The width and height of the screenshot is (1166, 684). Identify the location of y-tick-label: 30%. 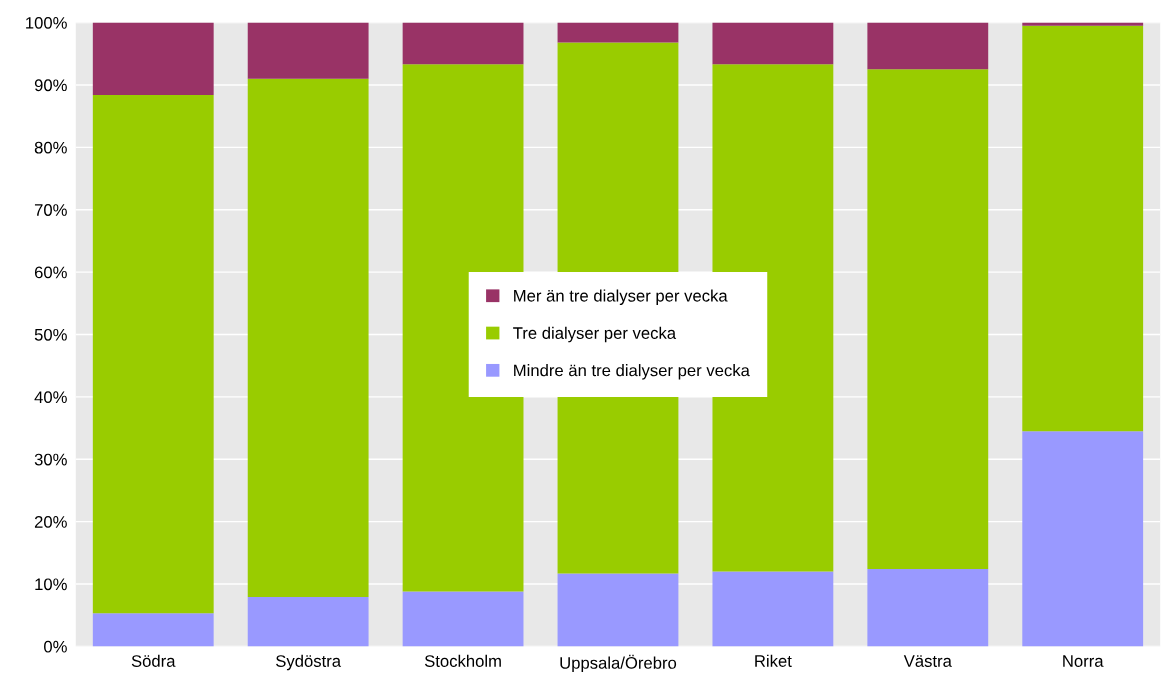
(50, 459).